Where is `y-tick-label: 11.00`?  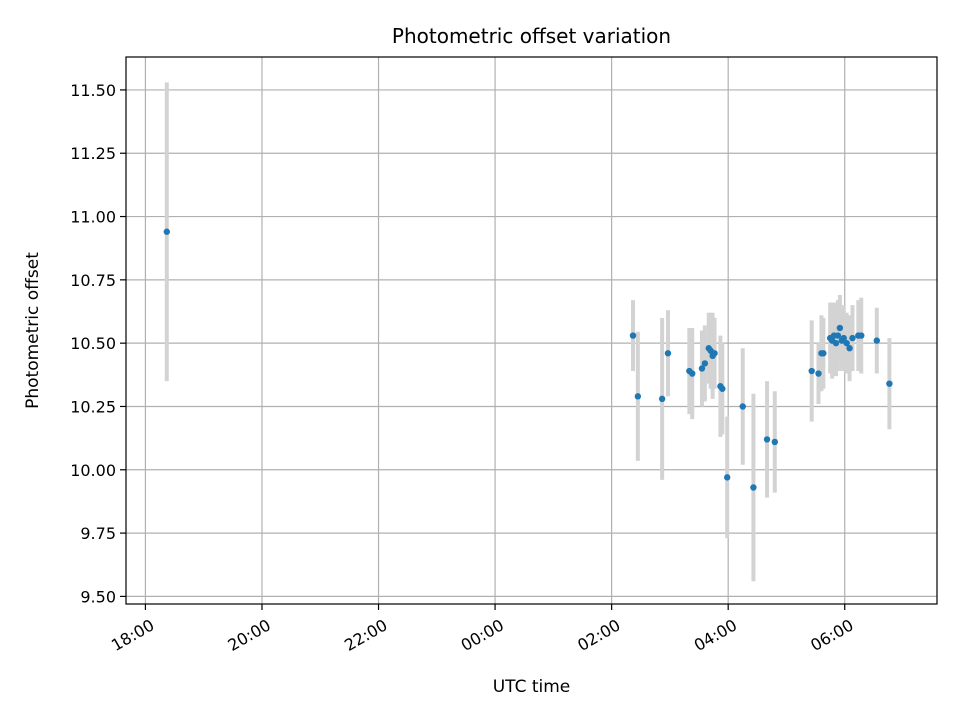
y-tick-label: 11.00 is located at coordinates (93, 217).